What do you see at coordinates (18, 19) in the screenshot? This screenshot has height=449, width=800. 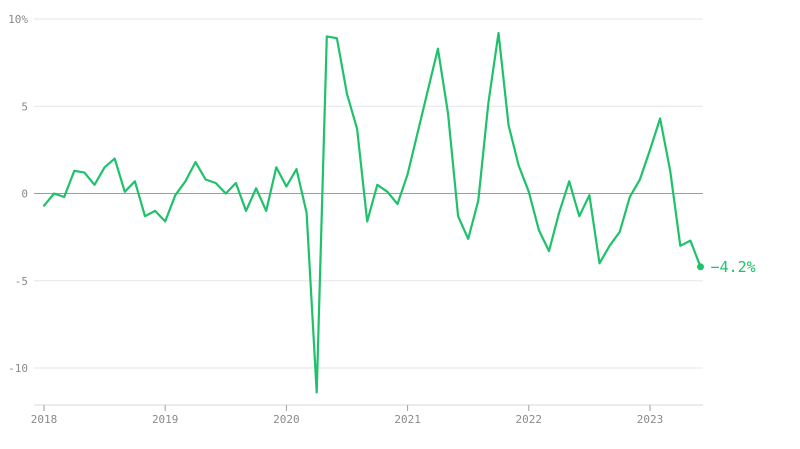 I see `y-tick-label: 10%` at bounding box center [18, 19].